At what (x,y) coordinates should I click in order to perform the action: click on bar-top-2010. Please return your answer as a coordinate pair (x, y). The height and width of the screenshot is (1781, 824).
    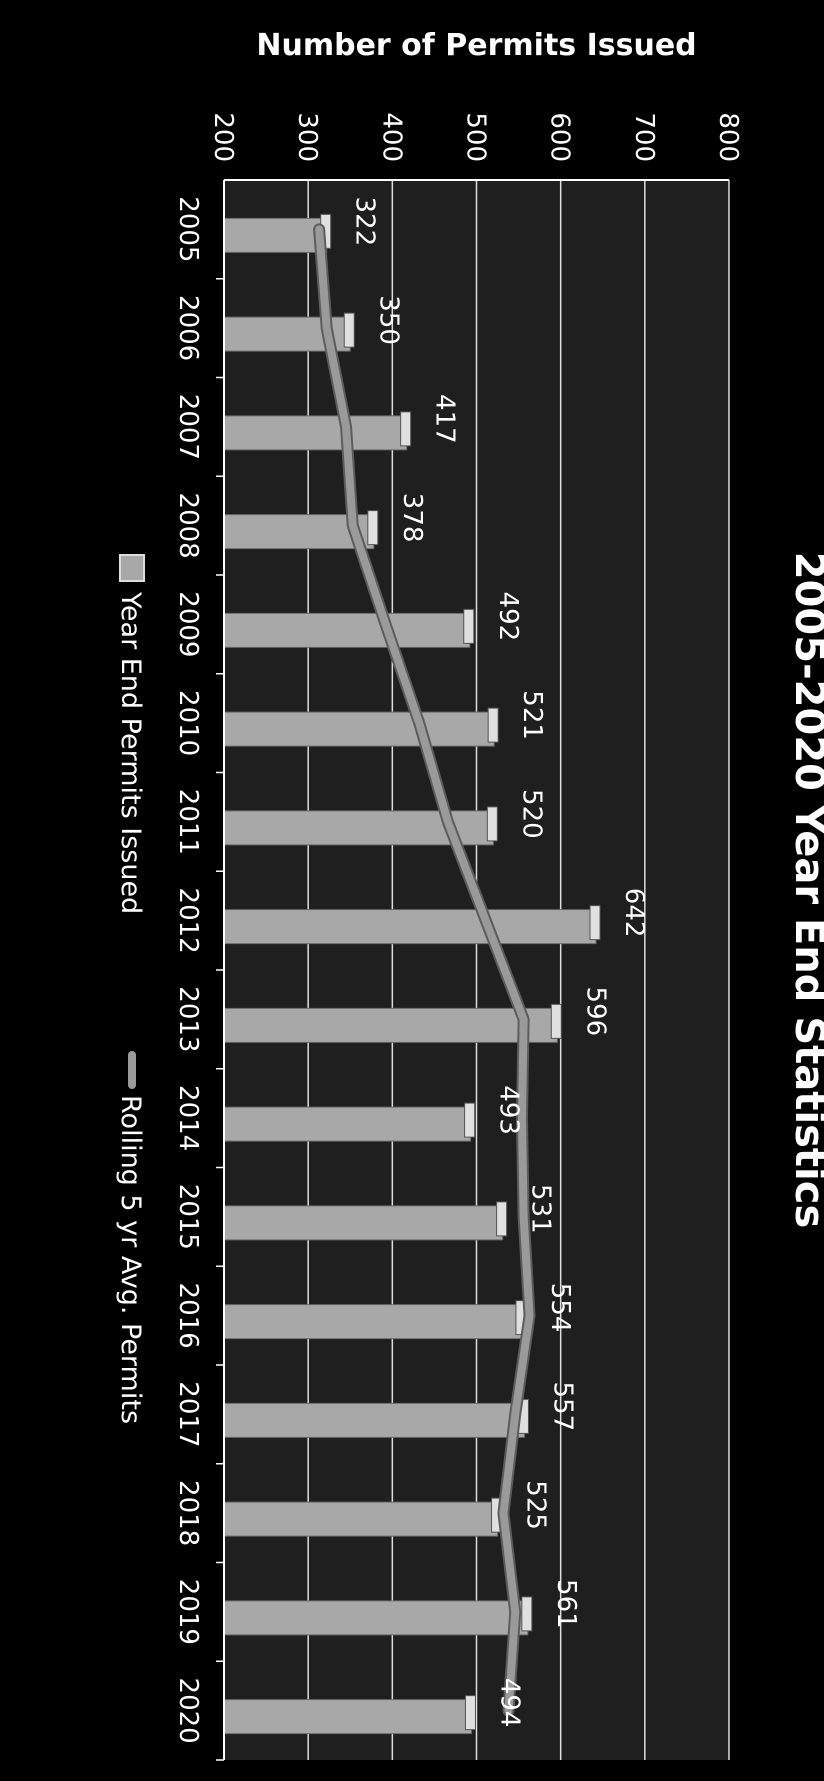
    Looking at the image, I should click on (493, 725).